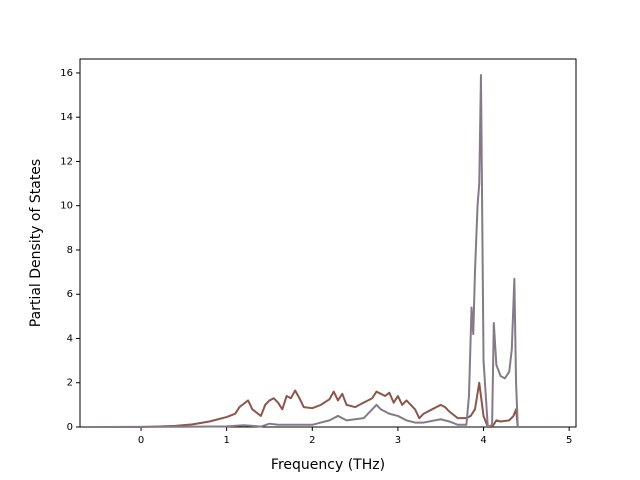 The height and width of the screenshot is (480, 640). What do you see at coordinates (66, 73) in the screenshot?
I see `y-tick-label: 16` at bounding box center [66, 73].